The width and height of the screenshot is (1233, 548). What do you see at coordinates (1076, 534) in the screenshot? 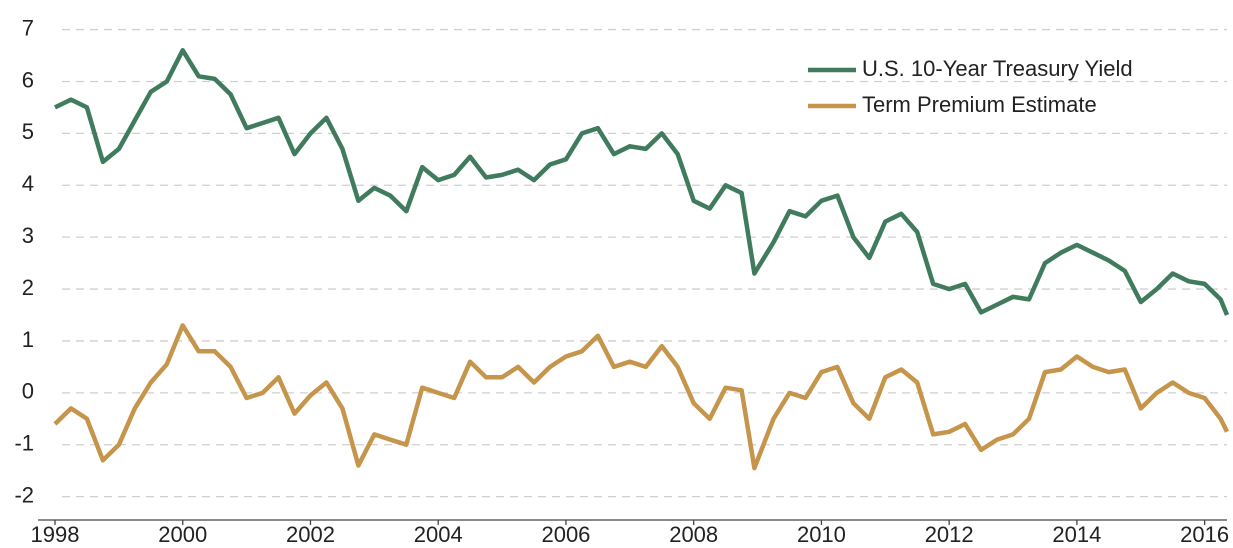
I see `x-tick-label: 2014` at bounding box center [1076, 534].